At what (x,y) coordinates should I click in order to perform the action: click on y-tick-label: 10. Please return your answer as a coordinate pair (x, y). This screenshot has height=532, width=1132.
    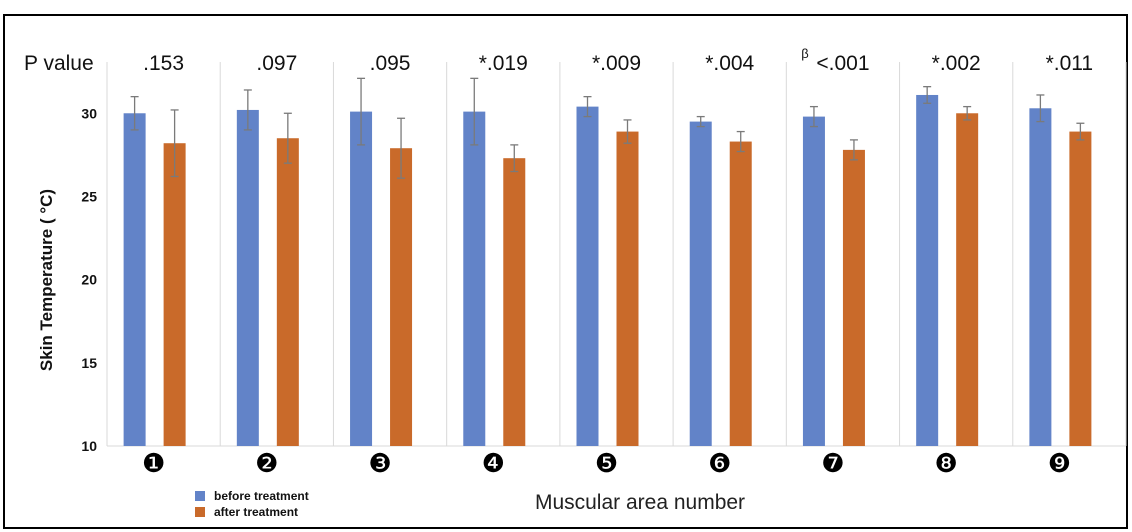
    Looking at the image, I should click on (89, 446).